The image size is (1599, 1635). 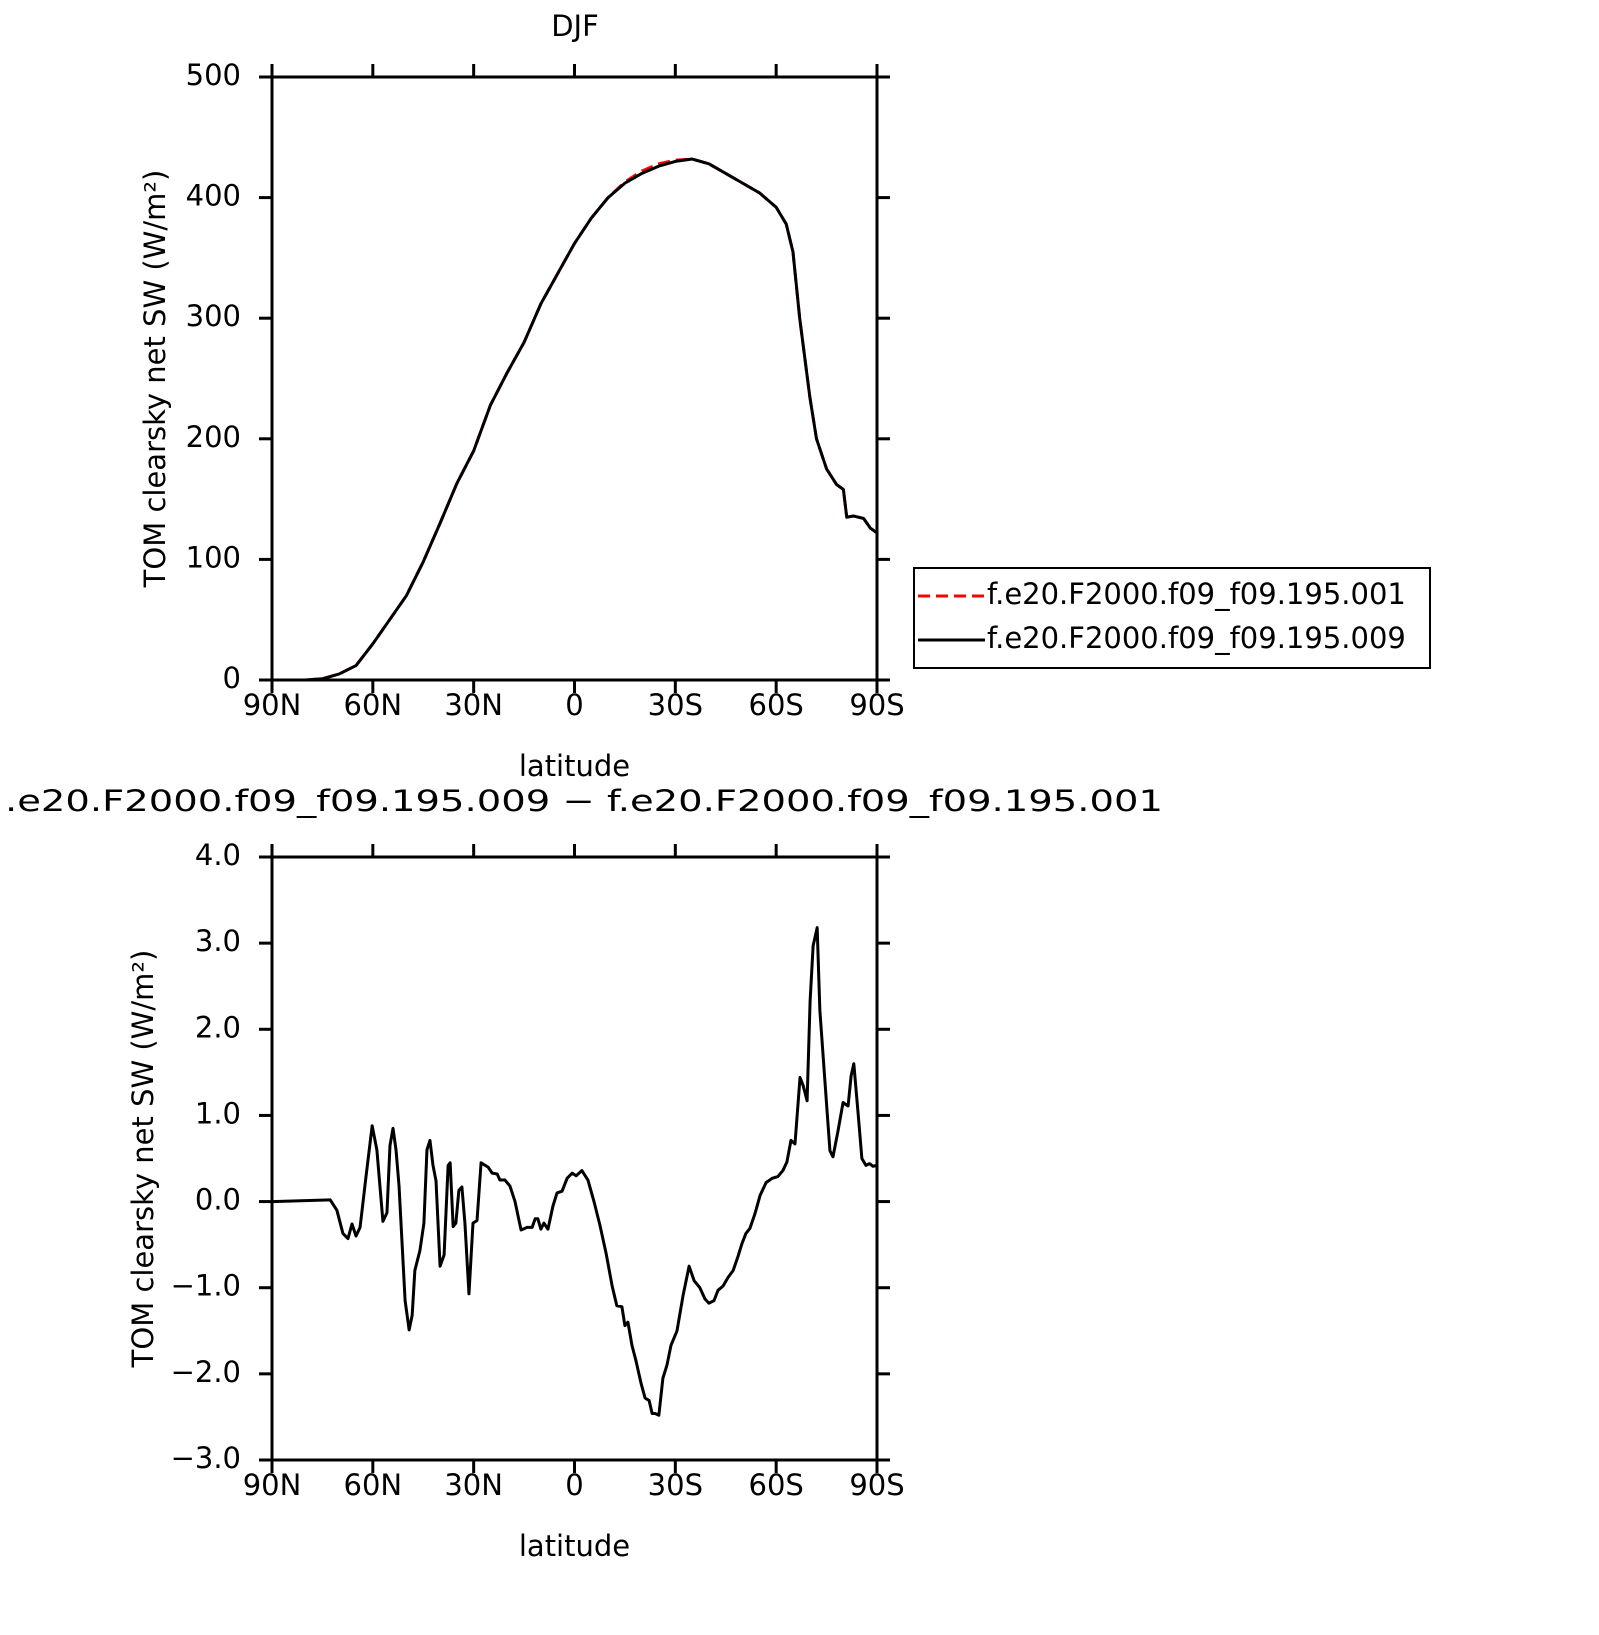 I want to click on chart-title: DJF, so click(x=575, y=26).